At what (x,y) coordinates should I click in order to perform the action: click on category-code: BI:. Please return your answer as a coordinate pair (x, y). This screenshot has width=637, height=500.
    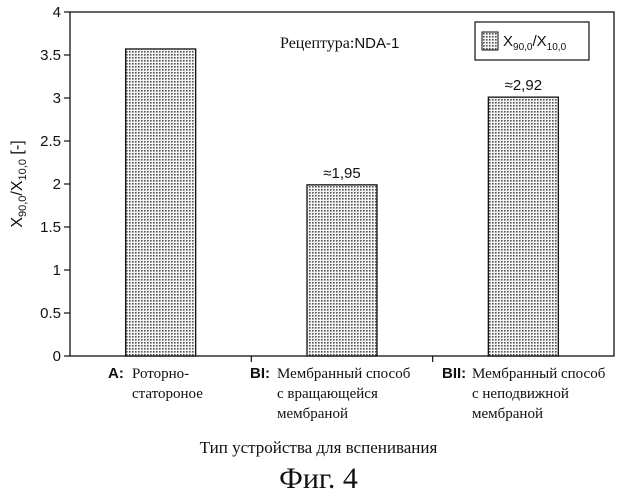
    Looking at the image, I should click on (260, 373).